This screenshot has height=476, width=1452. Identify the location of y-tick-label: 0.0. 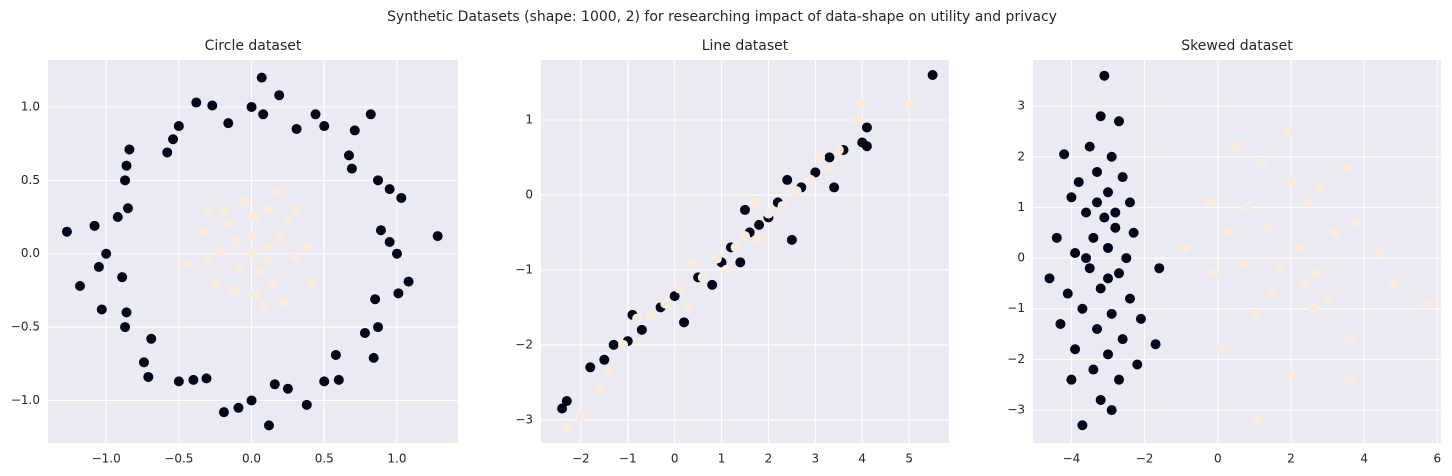
(30, 253).